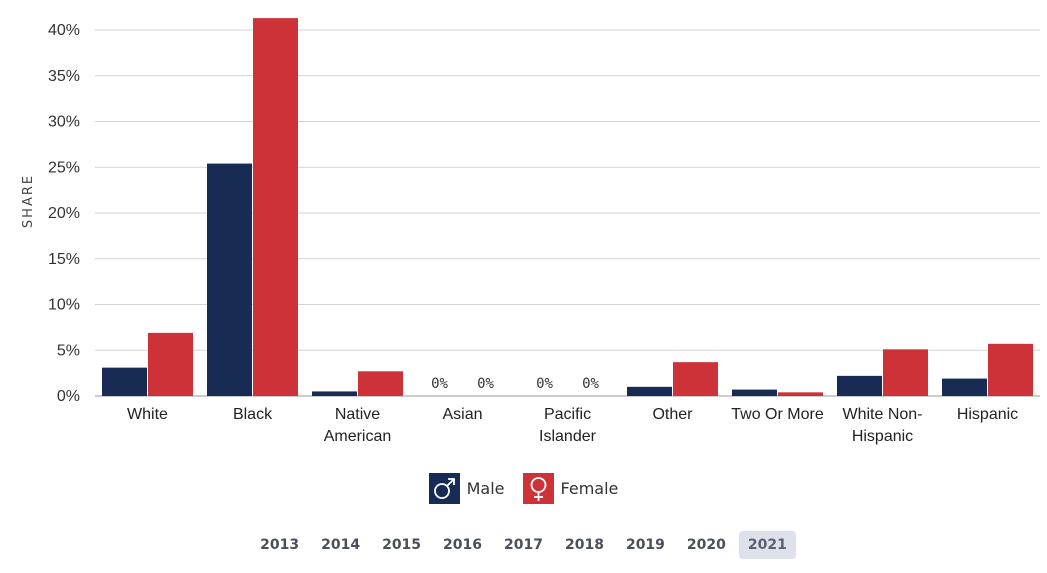 The width and height of the screenshot is (1047, 573). I want to click on bar-female-other, so click(695, 379).